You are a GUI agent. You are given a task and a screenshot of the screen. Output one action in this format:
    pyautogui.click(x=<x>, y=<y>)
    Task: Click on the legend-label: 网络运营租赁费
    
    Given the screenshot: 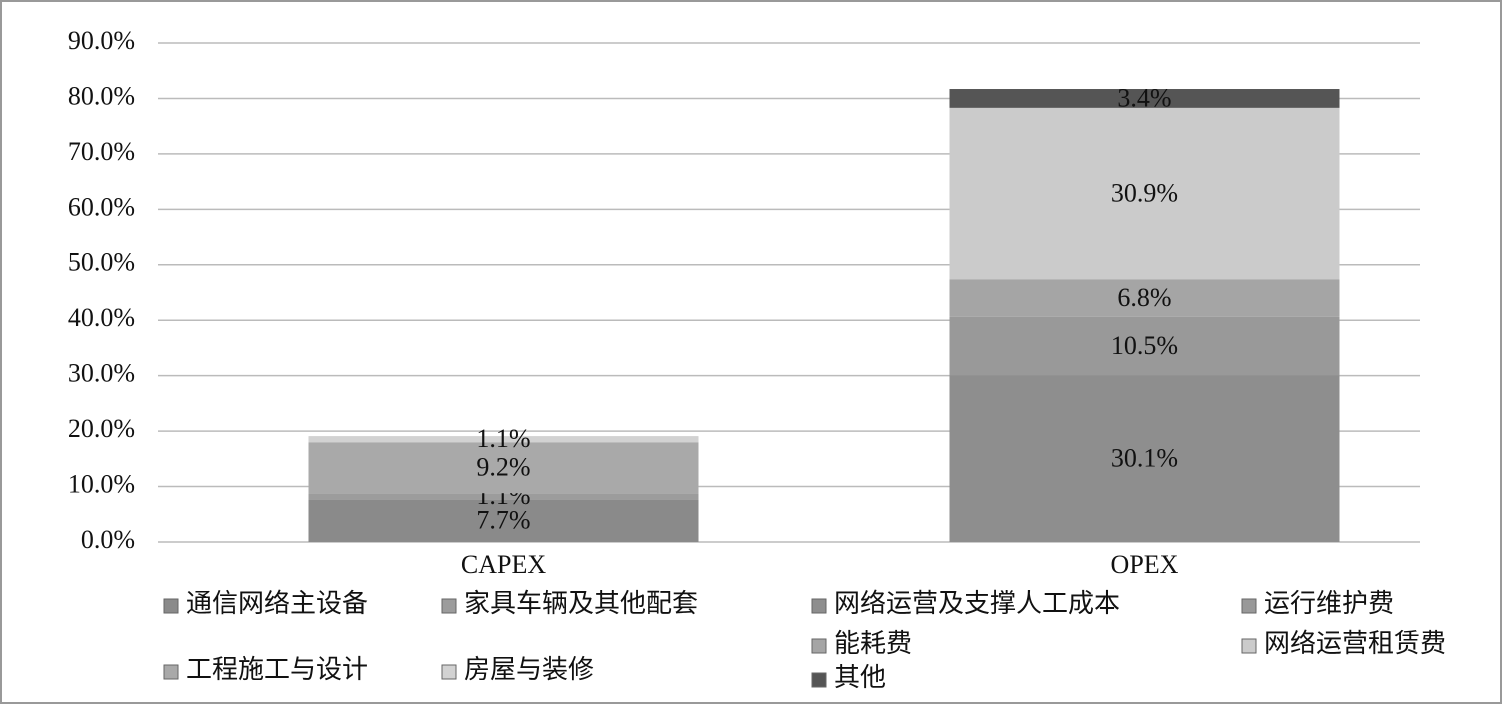 What is the action you would take?
    pyautogui.click(x=1355, y=643)
    